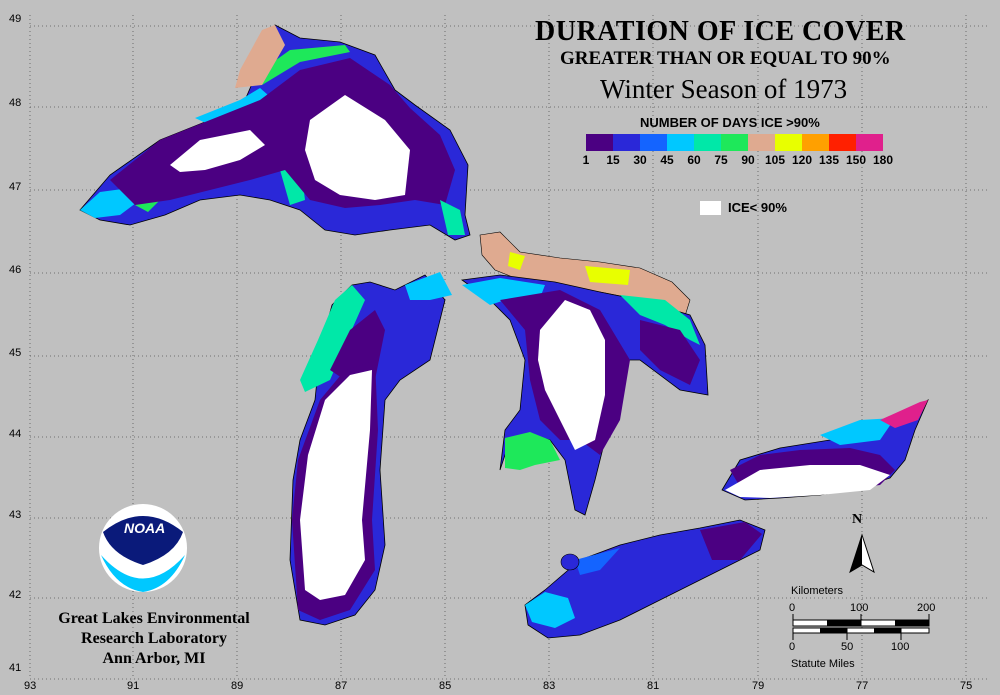 This screenshot has width=1000, height=695. Describe the element at coordinates (861, 627) in the screenshot. I see `scale-bar` at that location.